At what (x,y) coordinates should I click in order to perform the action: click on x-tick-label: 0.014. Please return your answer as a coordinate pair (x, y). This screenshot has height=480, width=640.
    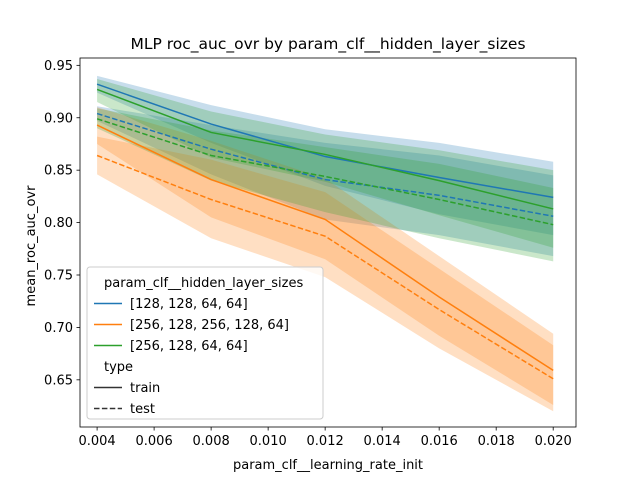
    Looking at the image, I should click on (382, 441).